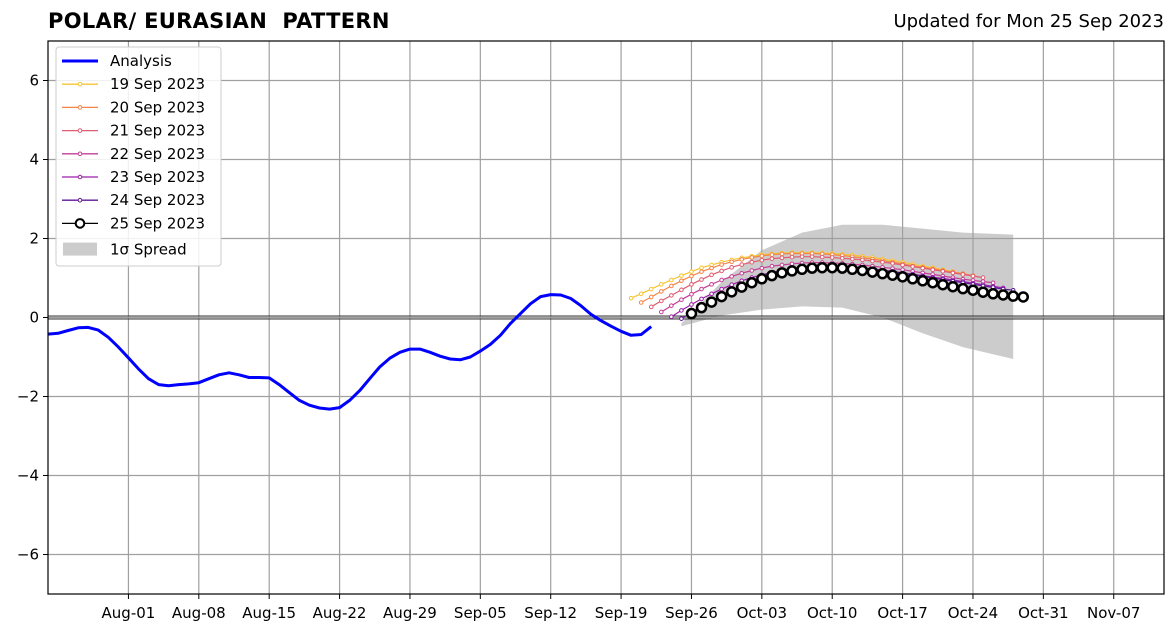 The image size is (1176, 633). I want to click on x-tick-label: Aug-15, so click(269, 613).